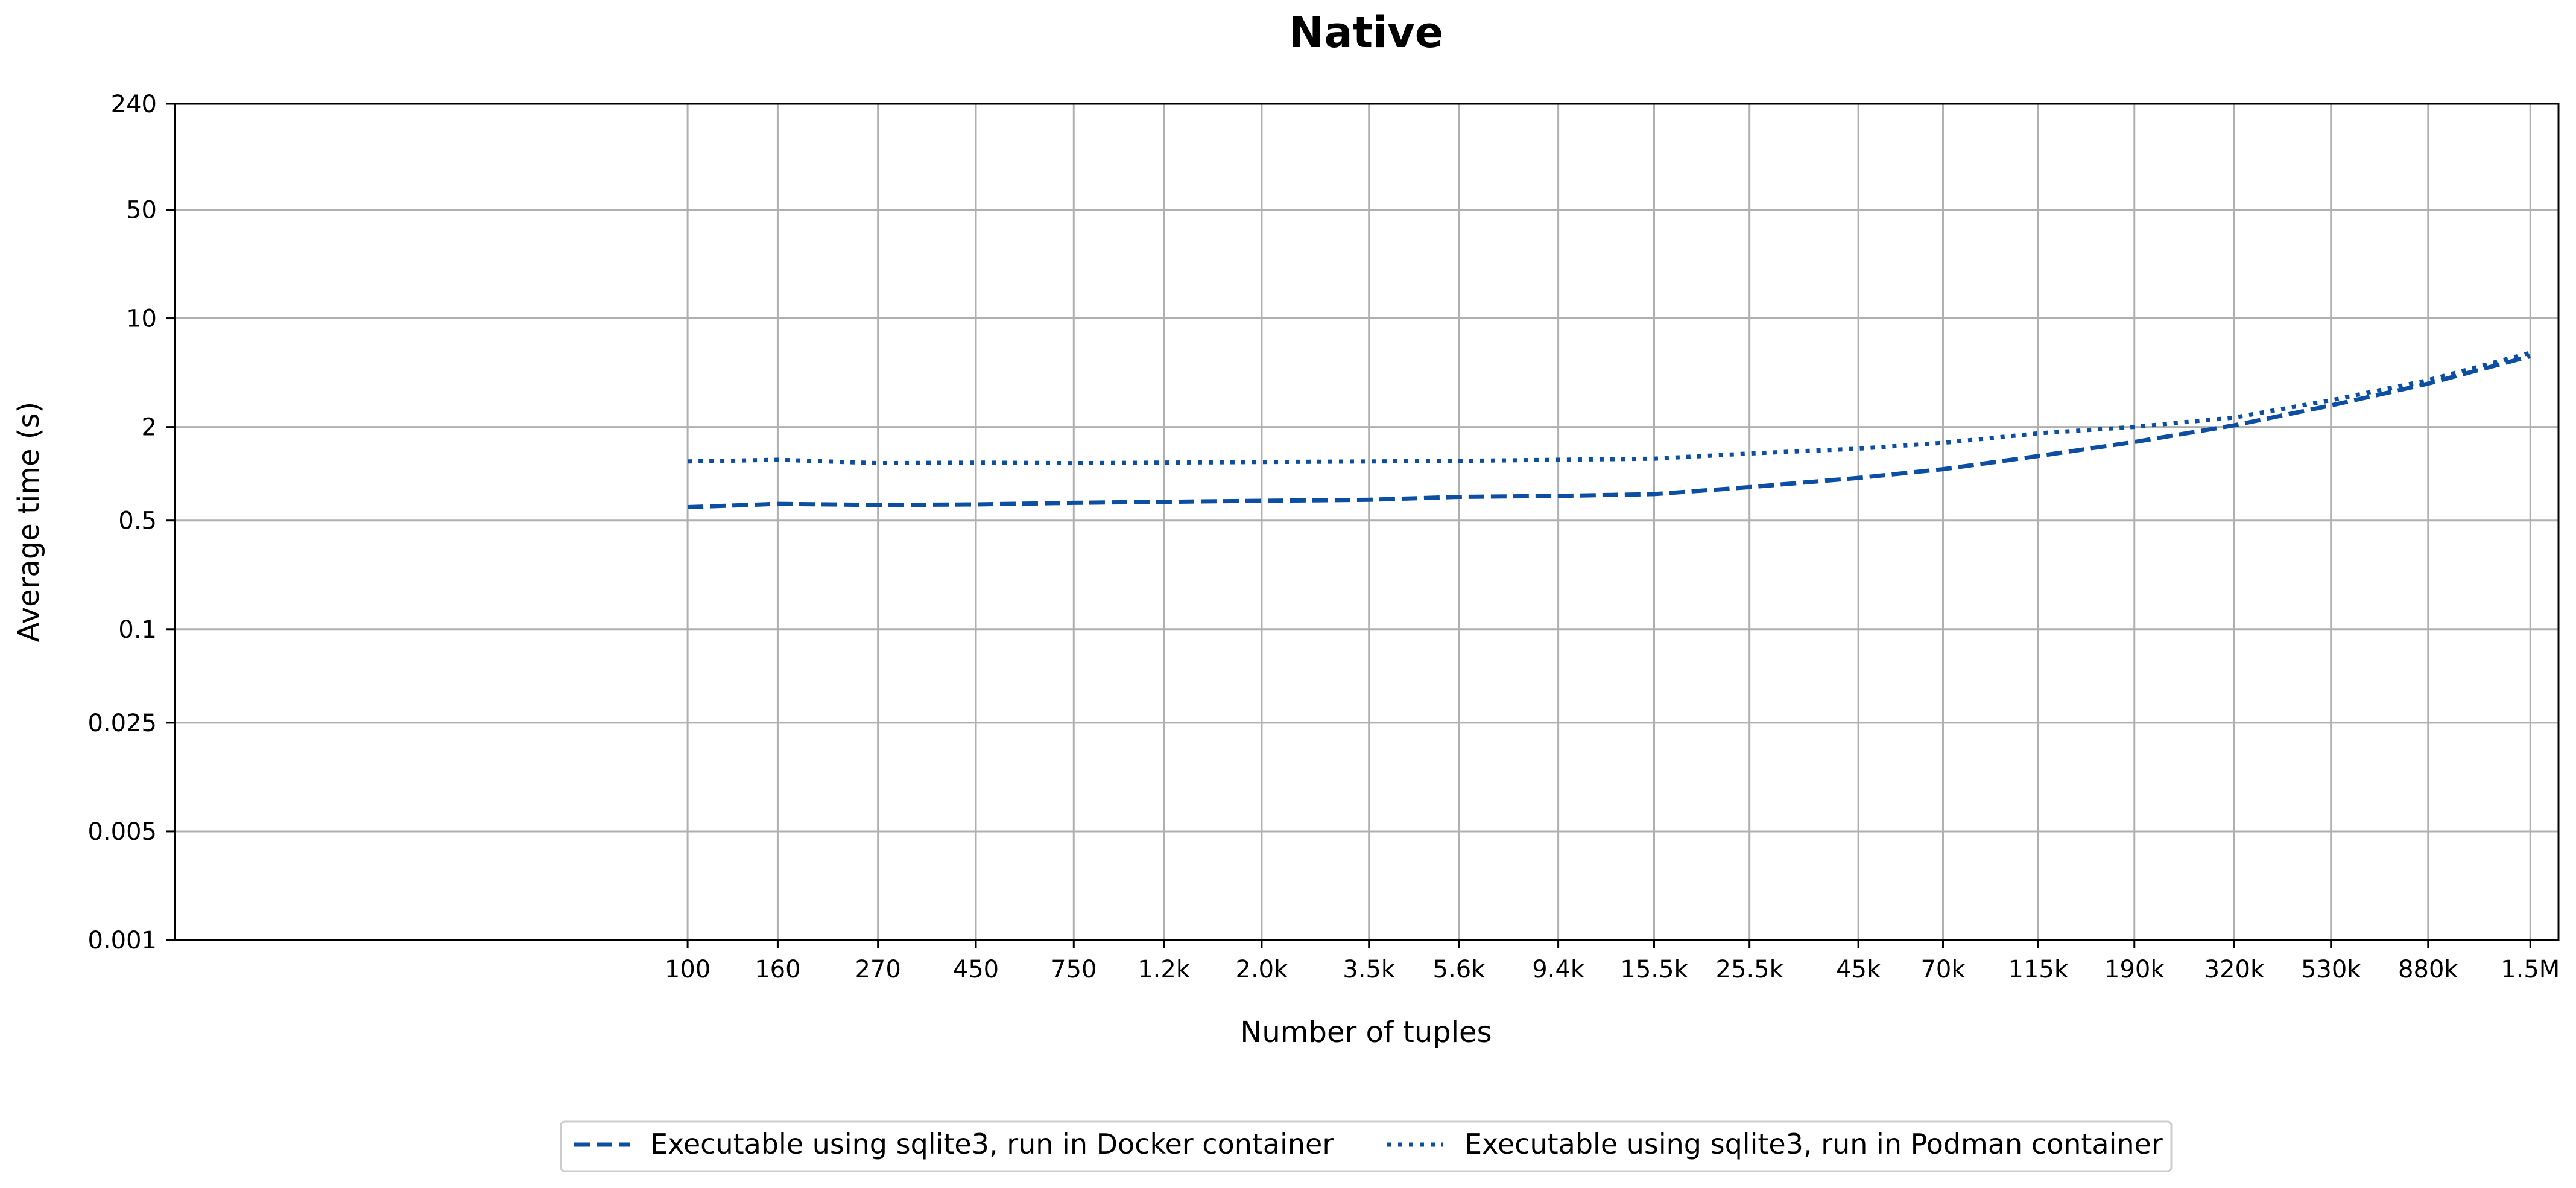  I want to click on x-tick-label: 25.5k, so click(1750, 970).